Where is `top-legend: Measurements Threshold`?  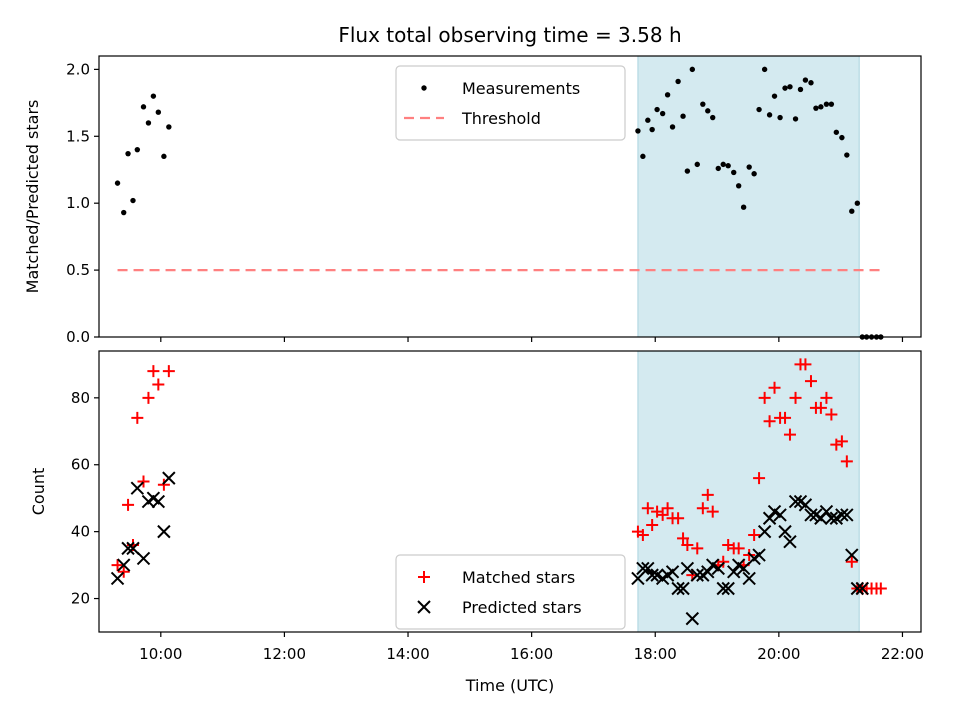
top-legend: Measurements Threshold is located at coordinates (510, 103).